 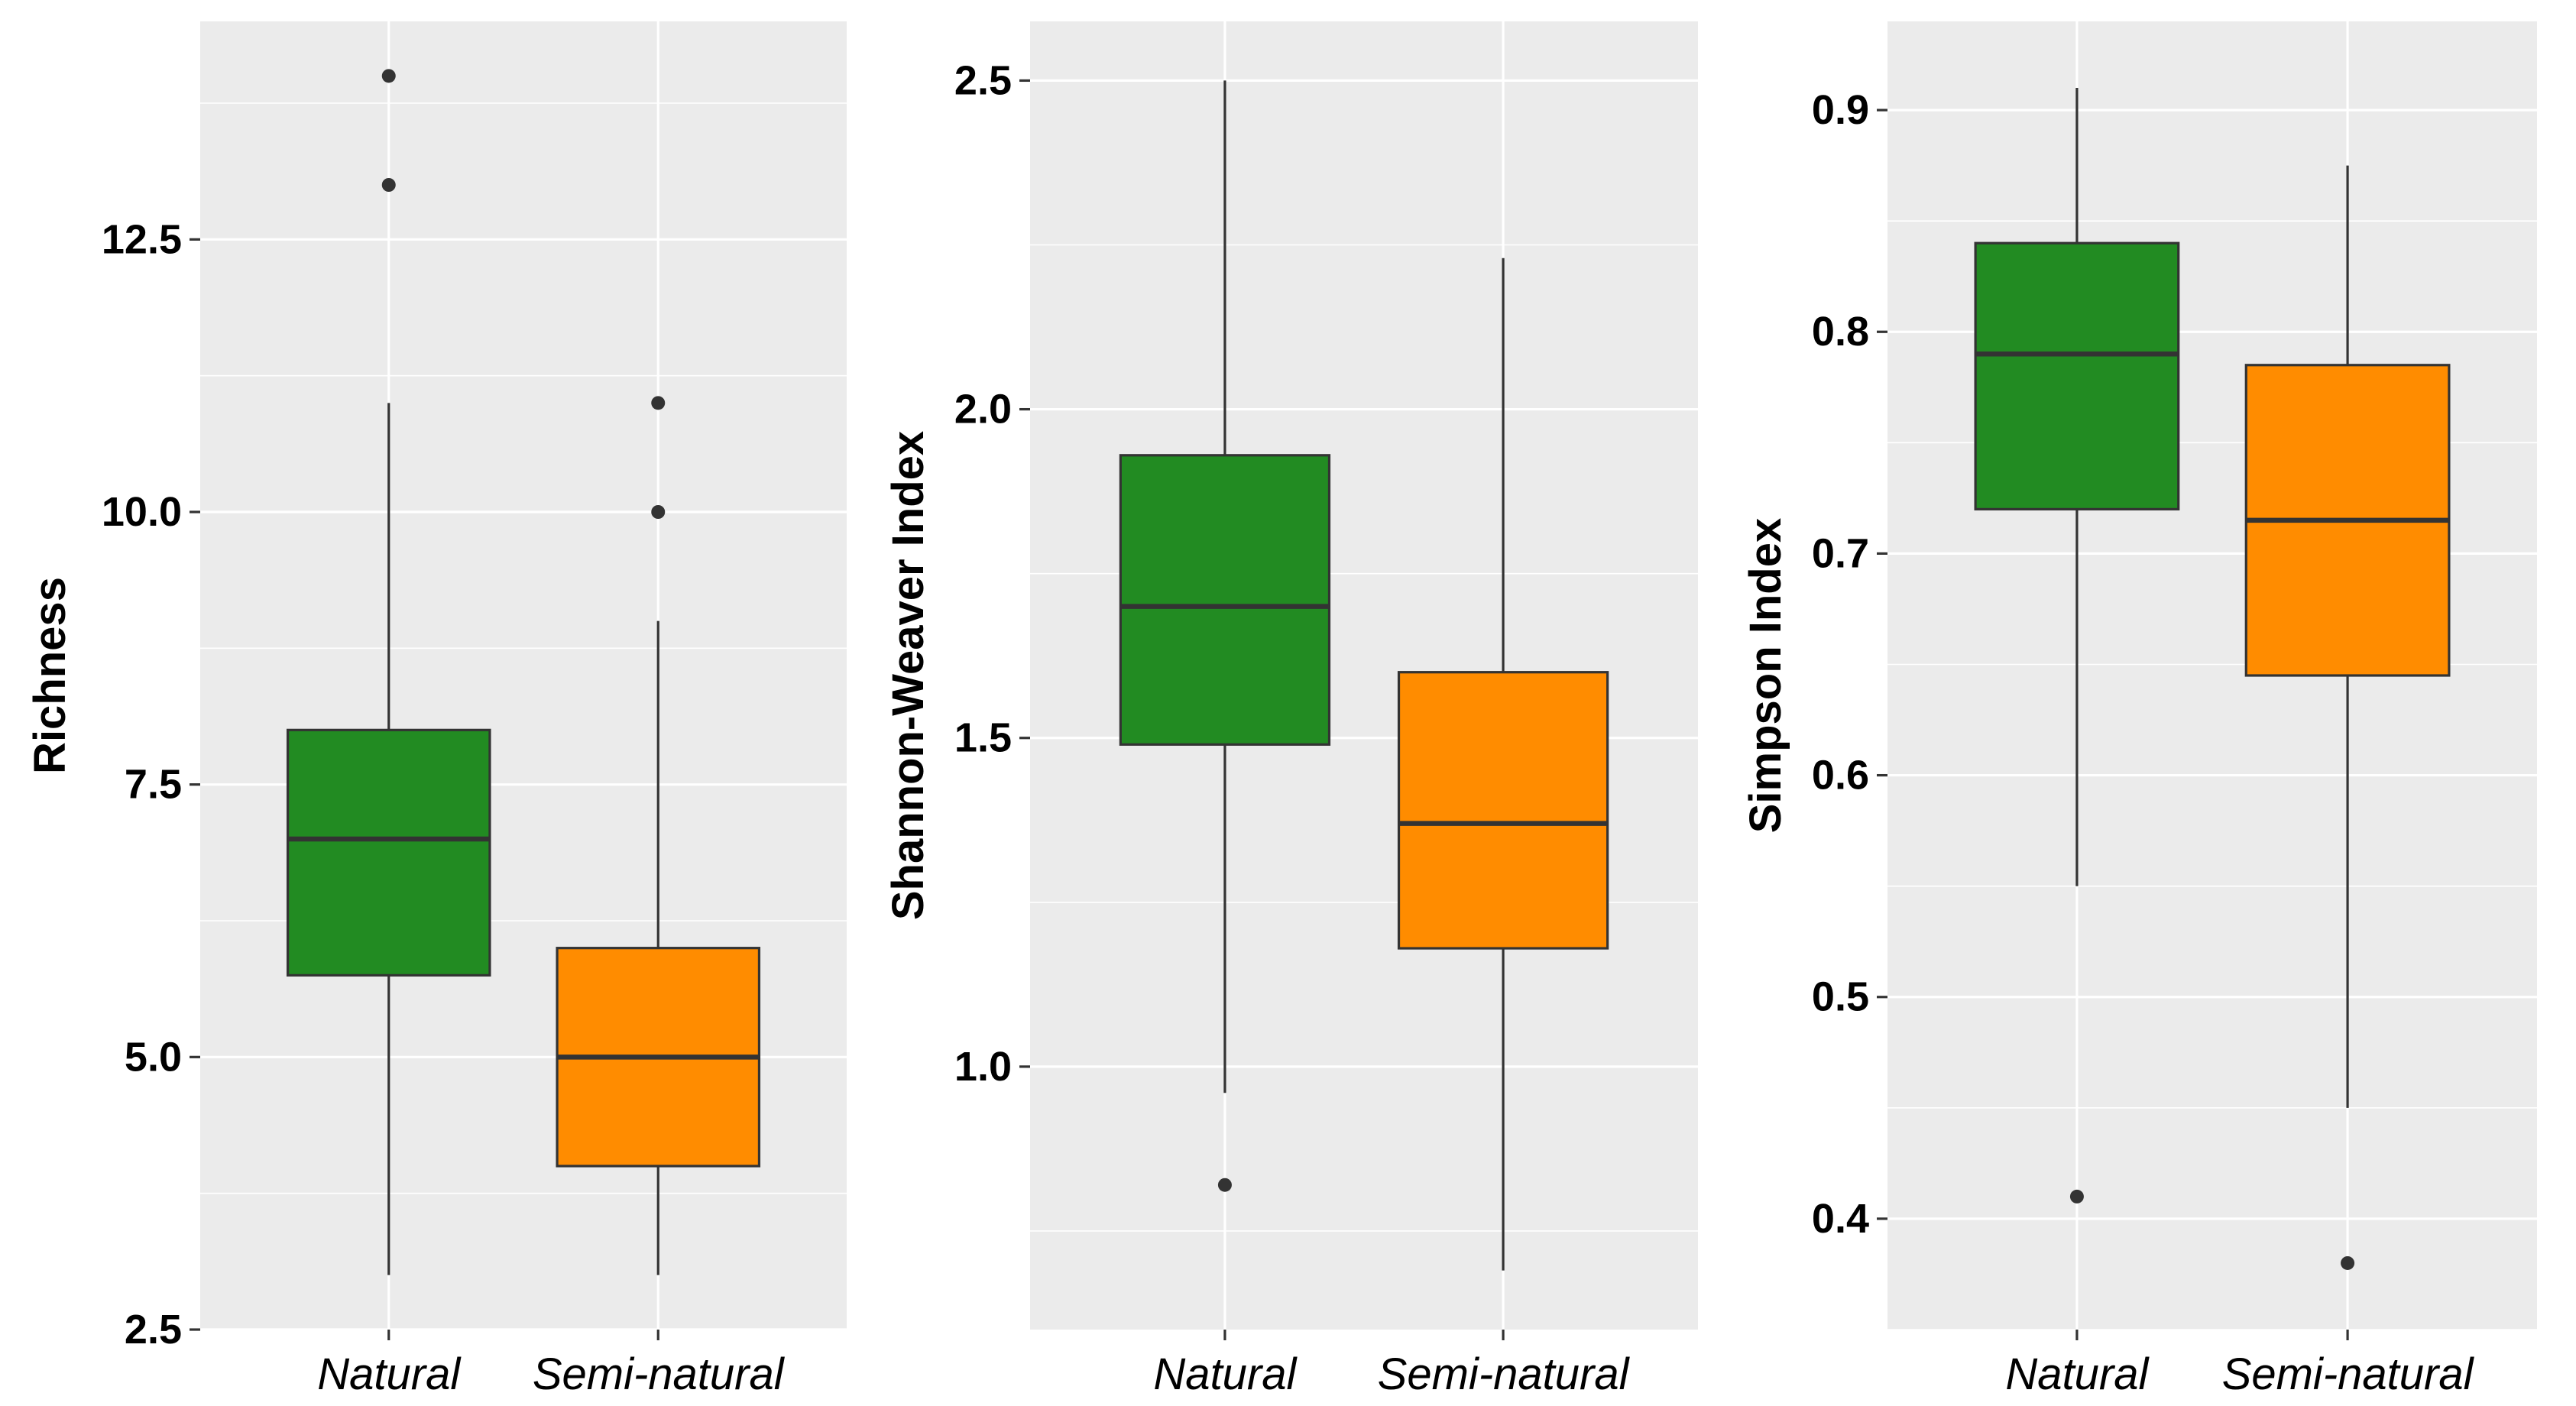 I want to click on y-tick-label: 10.0, so click(x=142, y=512).